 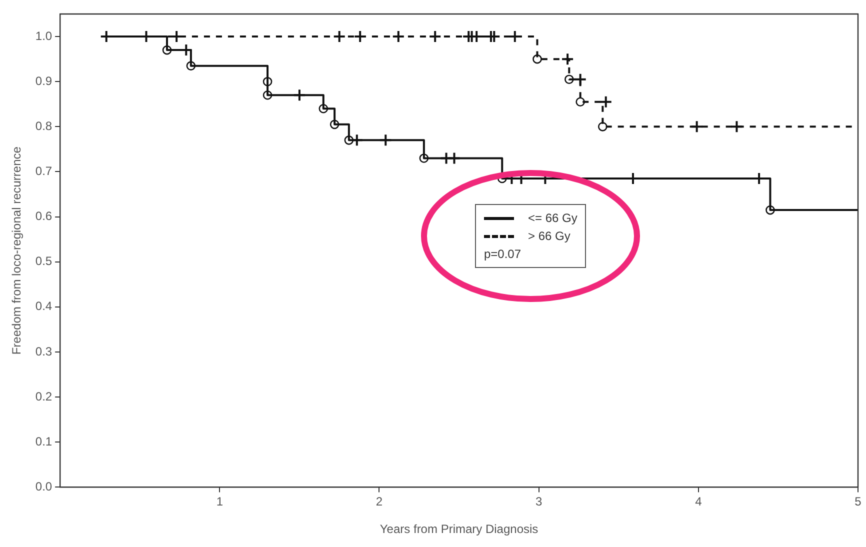 What do you see at coordinates (220, 501) in the screenshot?
I see `x-tick-label: 1` at bounding box center [220, 501].